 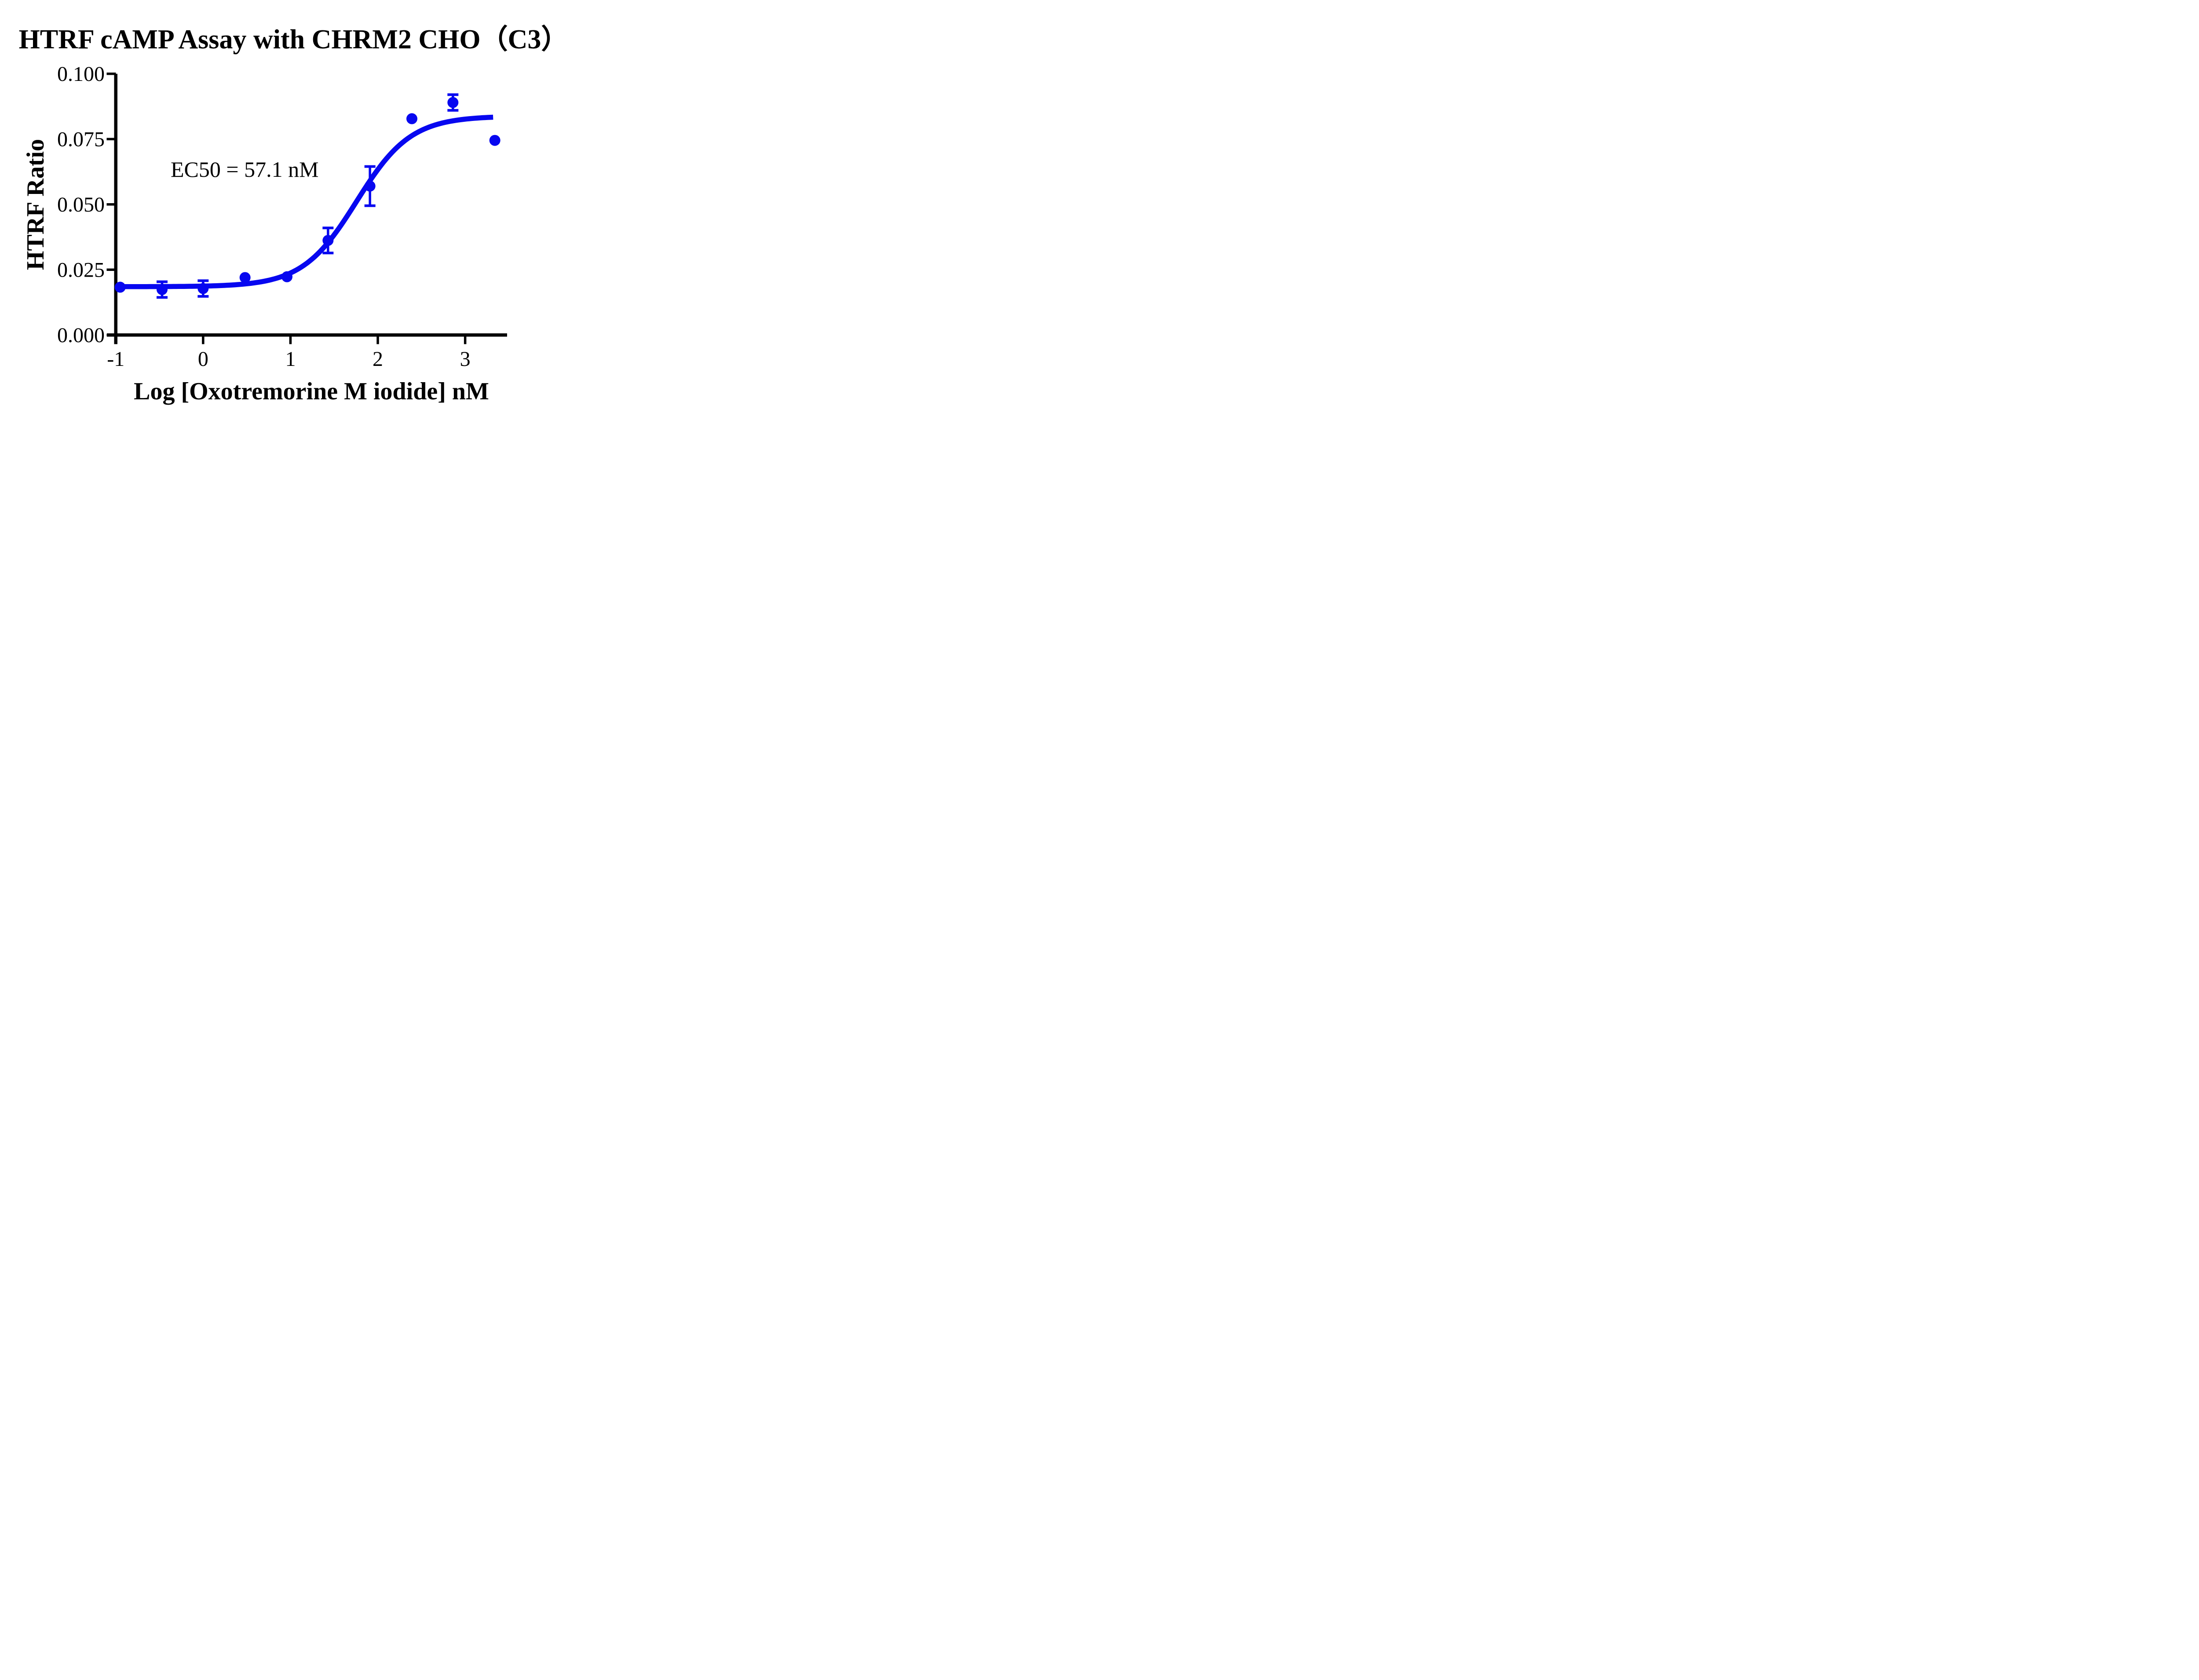 I want to click on y-tick-label: 0.075, so click(x=81, y=139).